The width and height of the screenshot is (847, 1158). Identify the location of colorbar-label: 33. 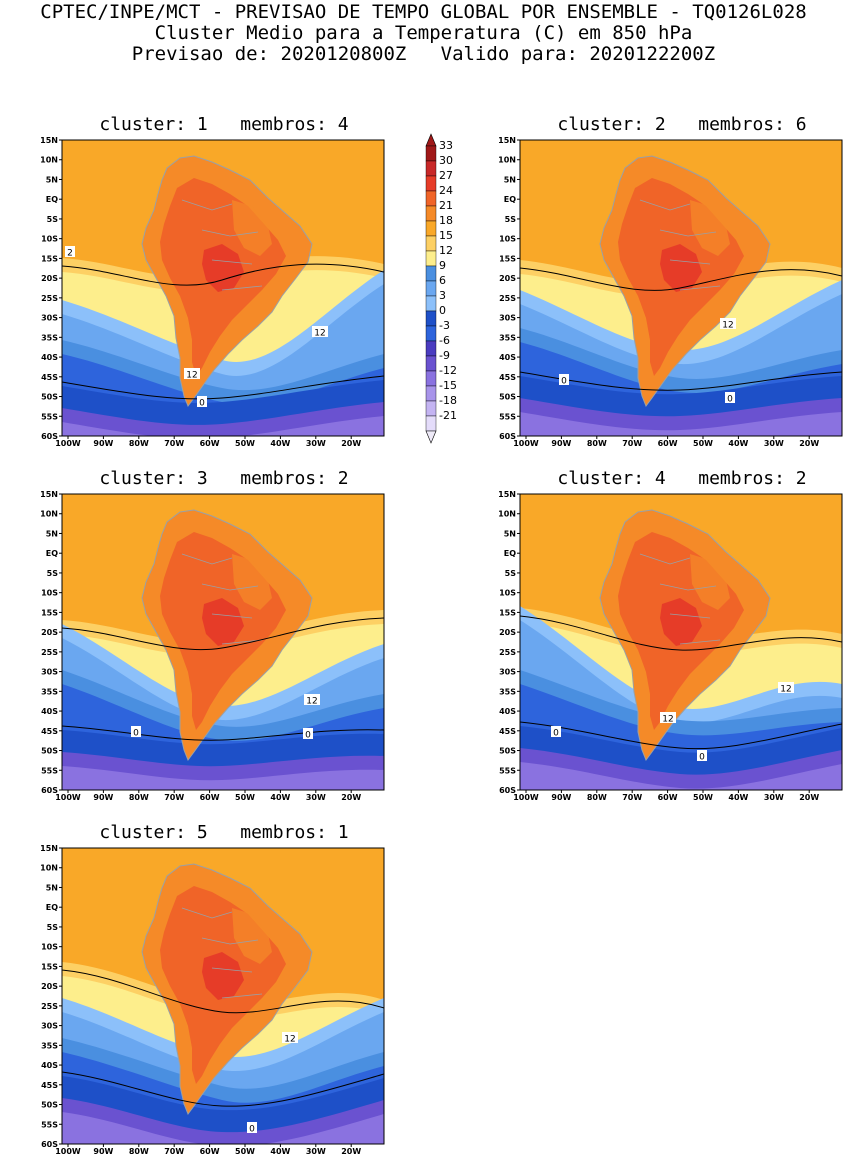
(446, 145).